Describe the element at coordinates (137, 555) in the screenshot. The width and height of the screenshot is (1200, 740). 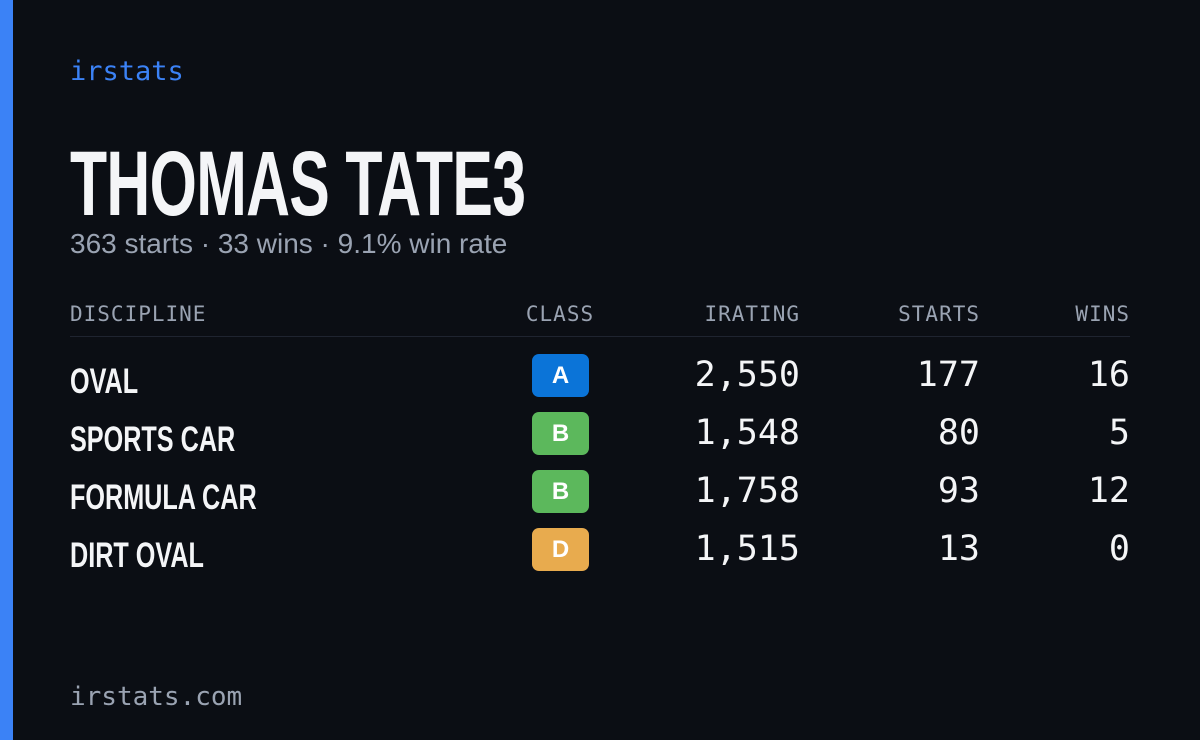
I see `discipline: DIRT OVAL` at that location.